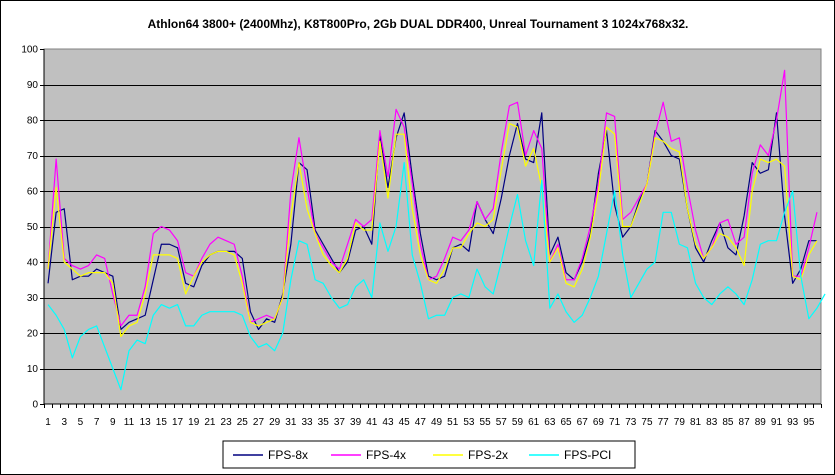 The width and height of the screenshot is (835, 475). Describe the element at coordinates (615, 422) in the screenshot. I see `x-tick-label: 71` at that location.